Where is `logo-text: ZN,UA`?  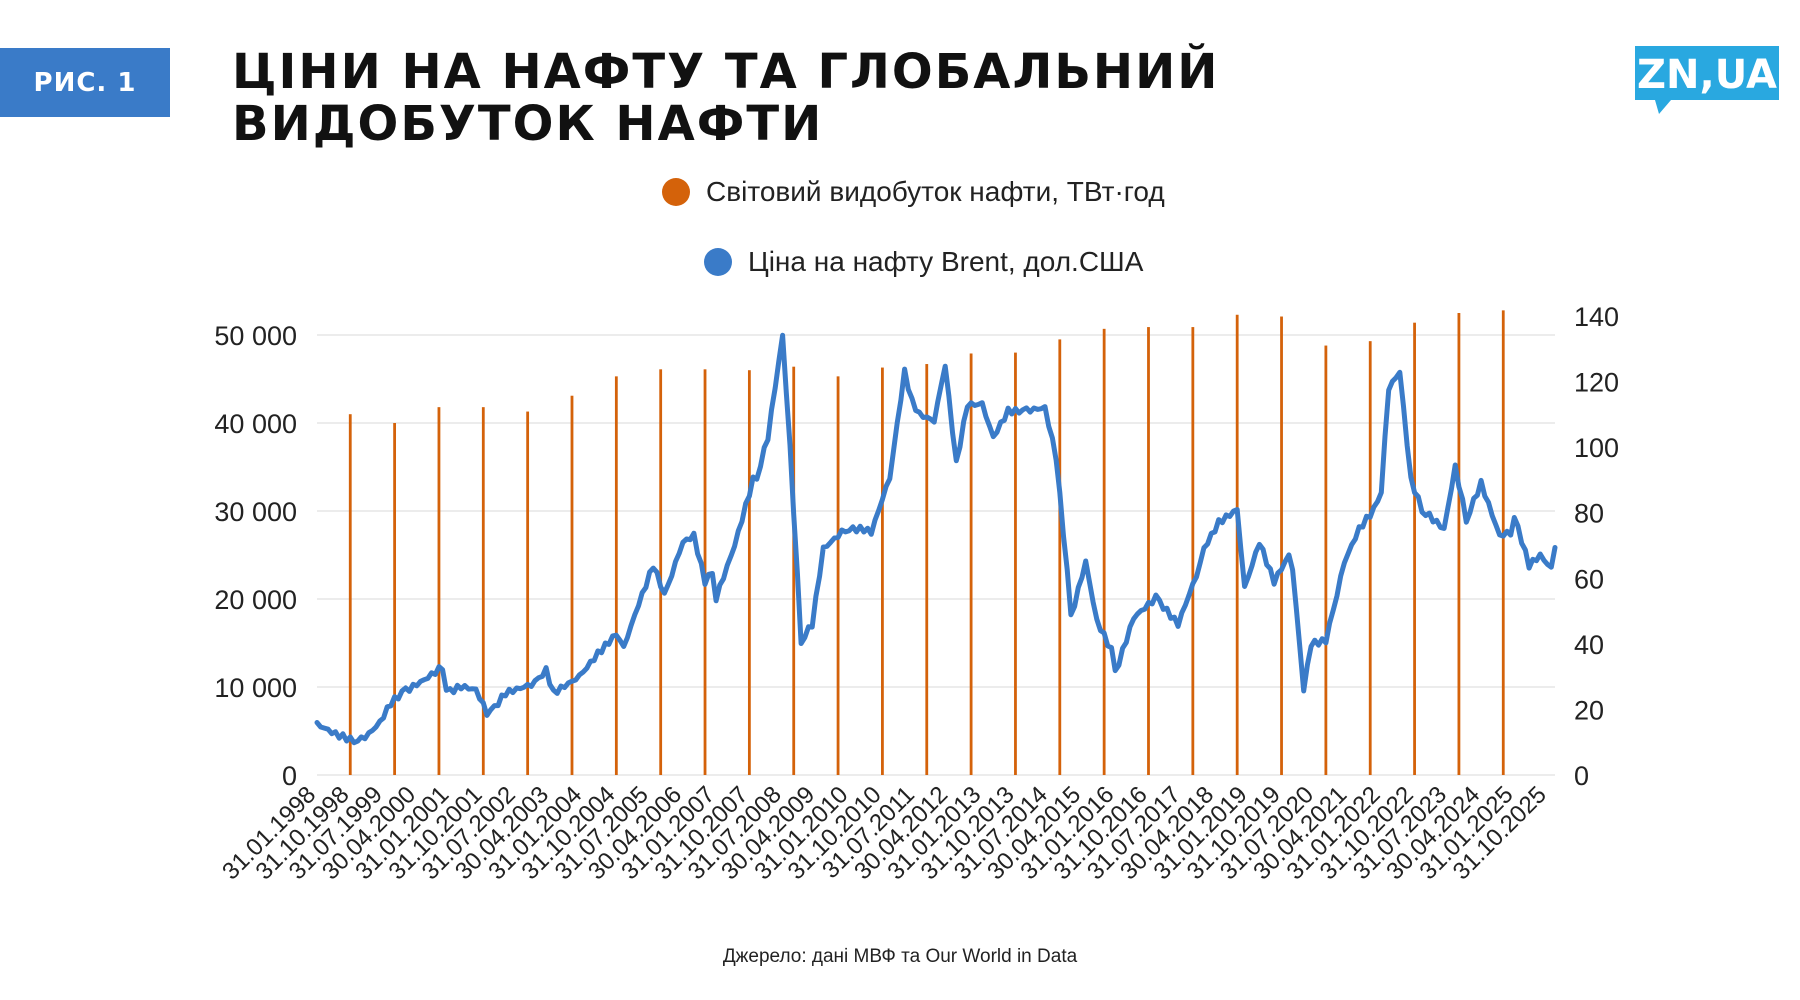 logo-text: ZN,UA is located at coordinates (1707, 75).